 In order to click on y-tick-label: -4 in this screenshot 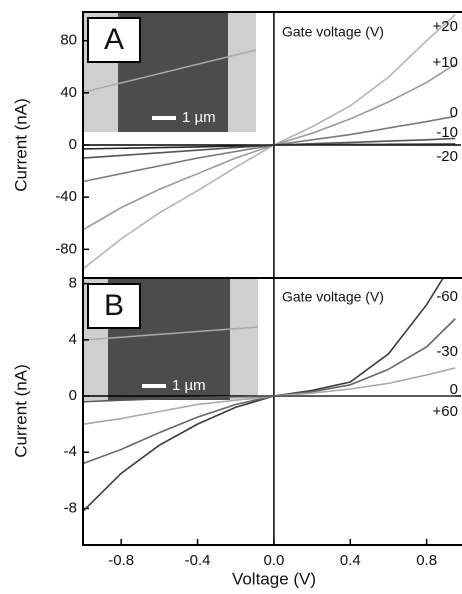, I will do `click(70, 451)`.